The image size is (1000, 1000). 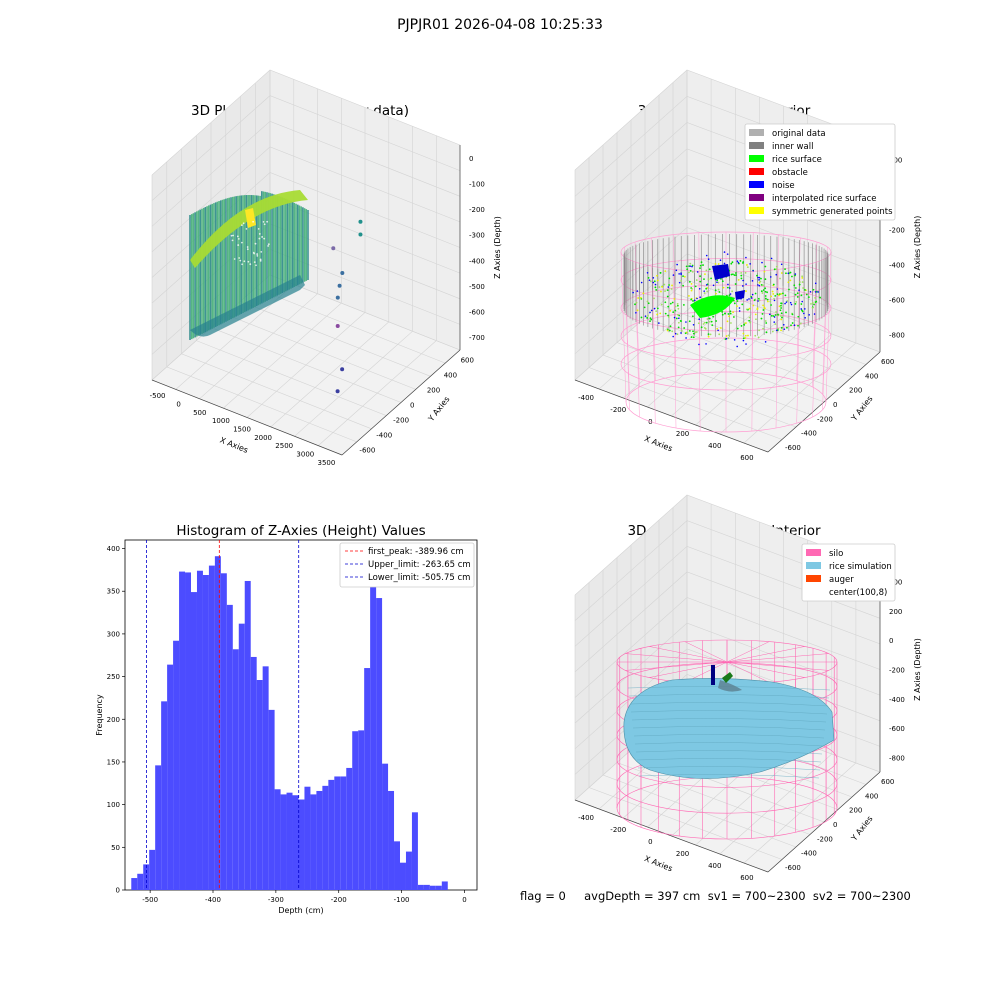 I want to click on panel1-outlier-point, so click(x=337, y=297).